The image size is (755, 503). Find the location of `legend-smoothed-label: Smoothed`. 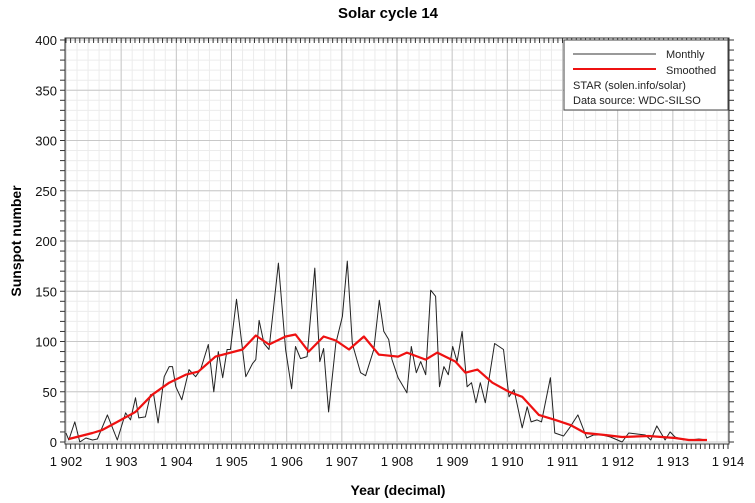

legend-smoothed-label: Smoothed is located at coordinates (691, 71).